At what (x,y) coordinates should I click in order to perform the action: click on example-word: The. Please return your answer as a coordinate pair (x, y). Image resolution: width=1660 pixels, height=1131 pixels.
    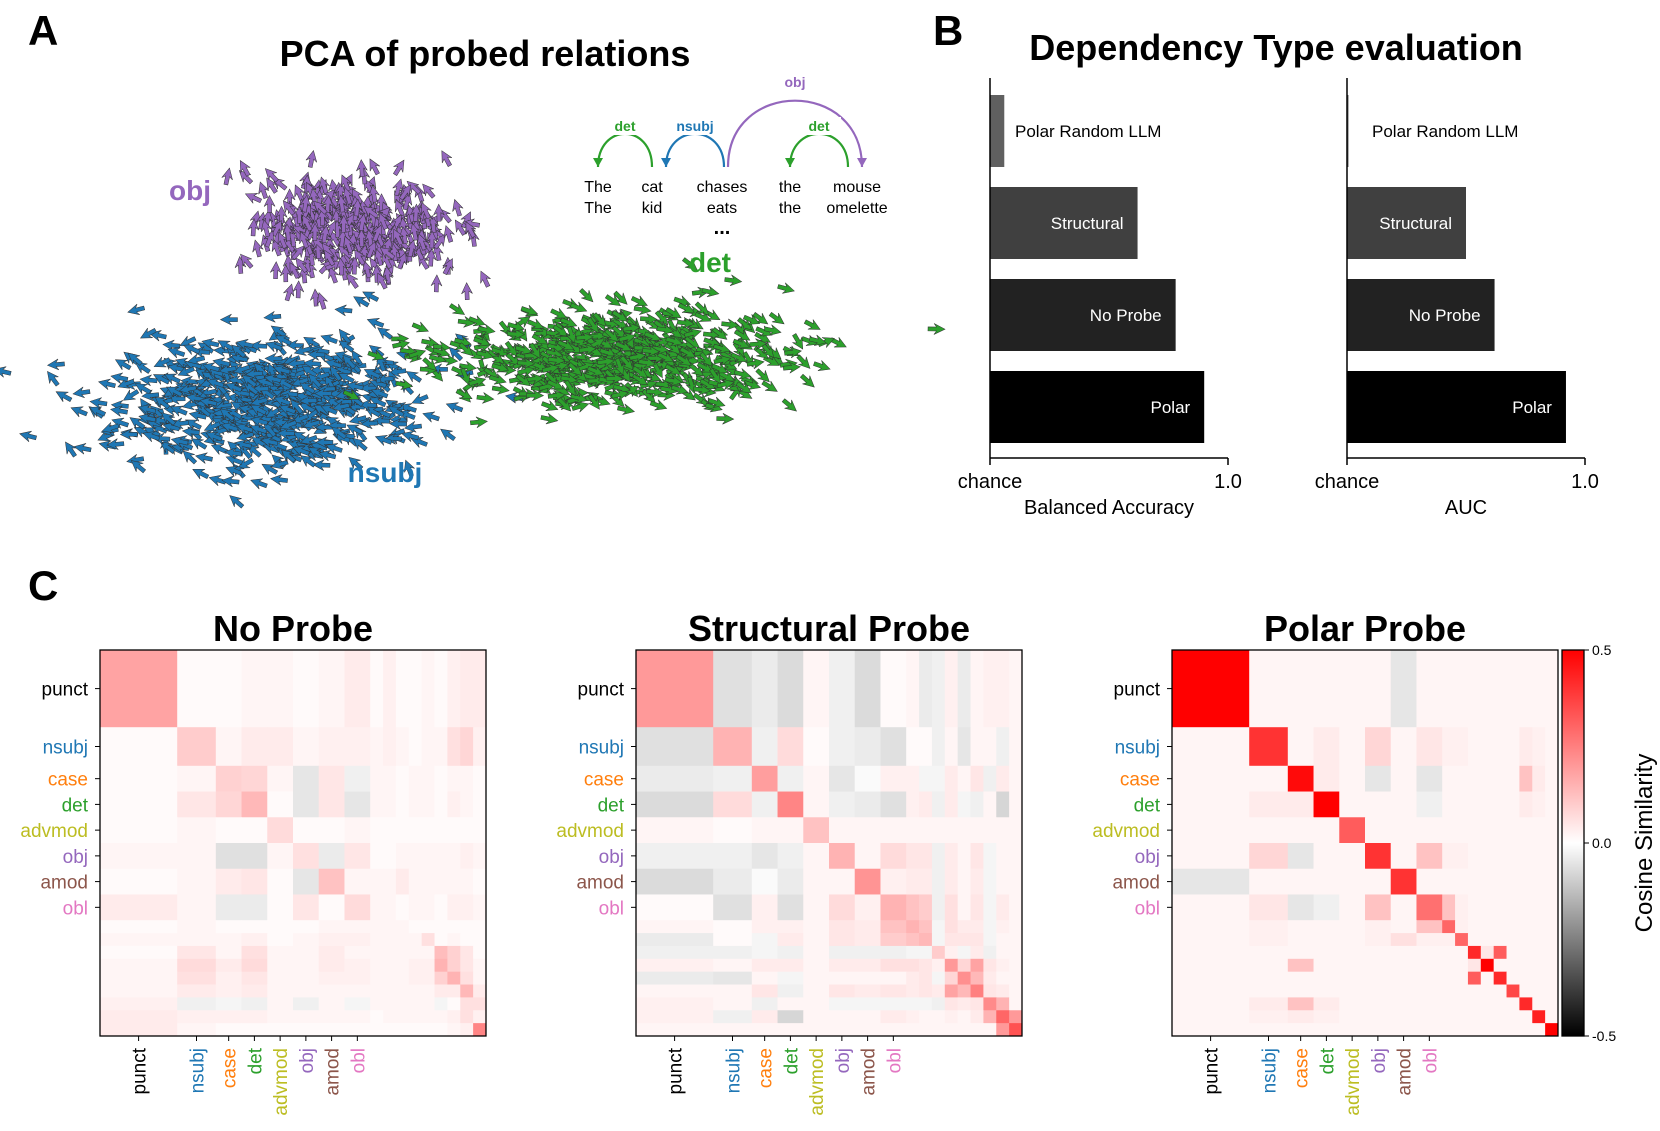
    Looking at the image, I should click on (598, 208).